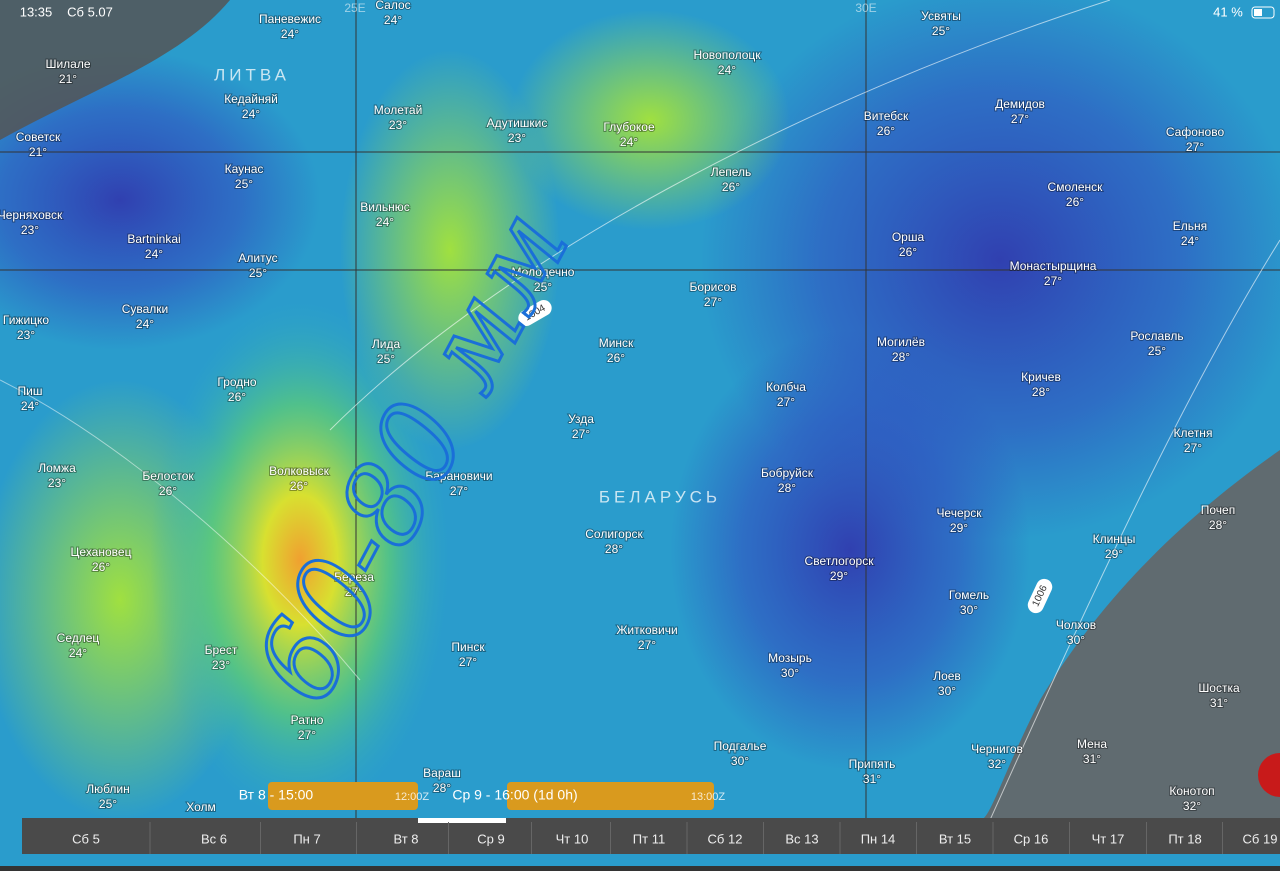 The height and width of the screenshot is (871, 1280). I want to click on city-name: Солигорск, so click(614, 534).